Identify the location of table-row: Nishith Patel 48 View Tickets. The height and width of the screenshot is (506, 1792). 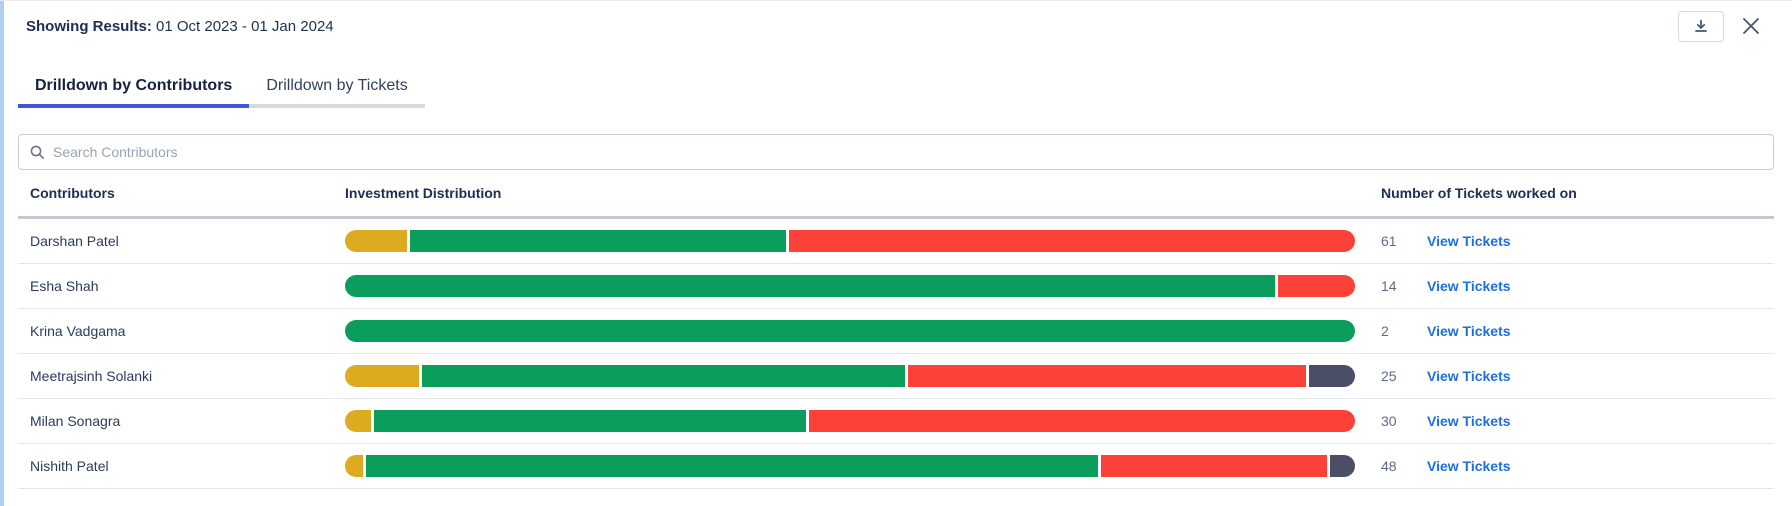
(896, 466).